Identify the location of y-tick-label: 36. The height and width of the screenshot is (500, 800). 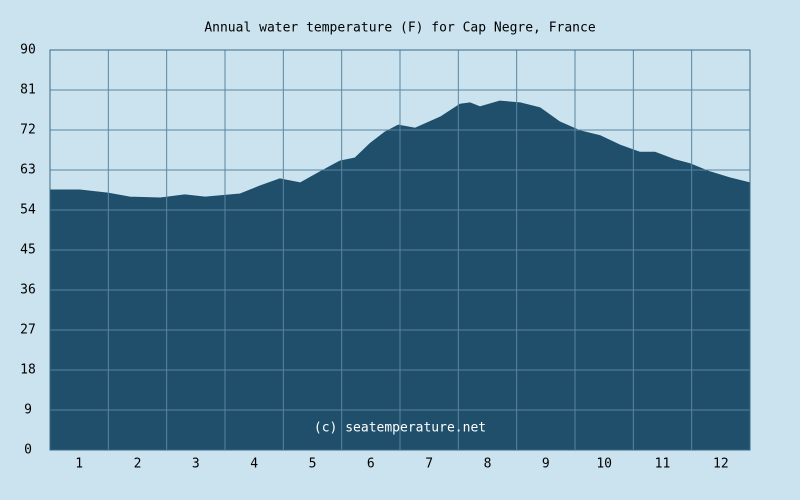
(28, 290).